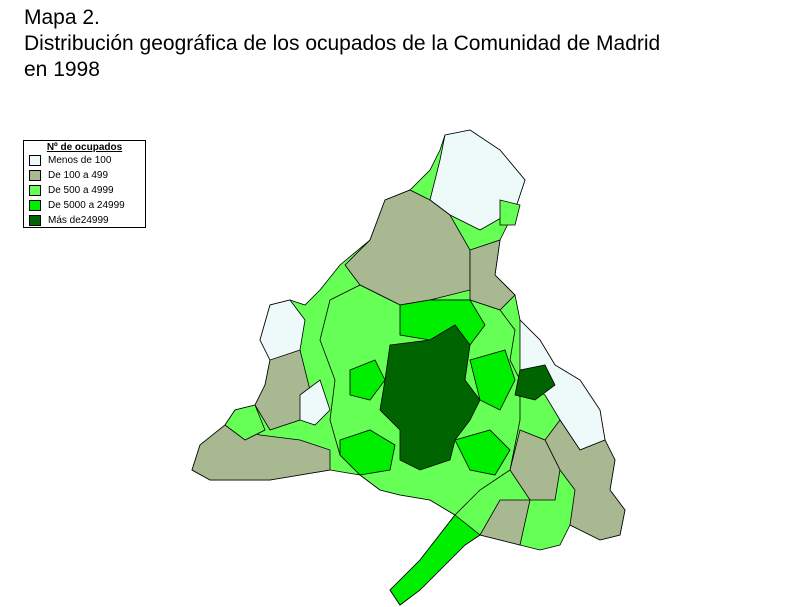  What do you see at coordinates (62, 17) in the screenshot?
I see `title-line: Mapa 2.` at bounding box center [62, 17].